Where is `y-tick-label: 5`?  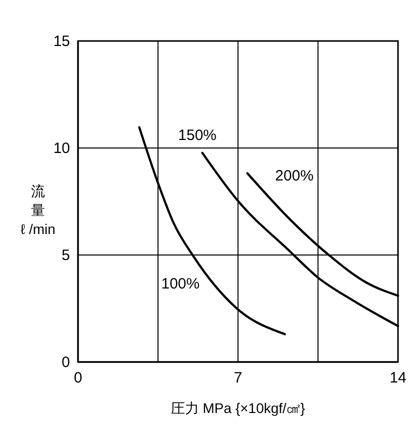 y-tick-label: 5 is located at coordinates (66, 255).